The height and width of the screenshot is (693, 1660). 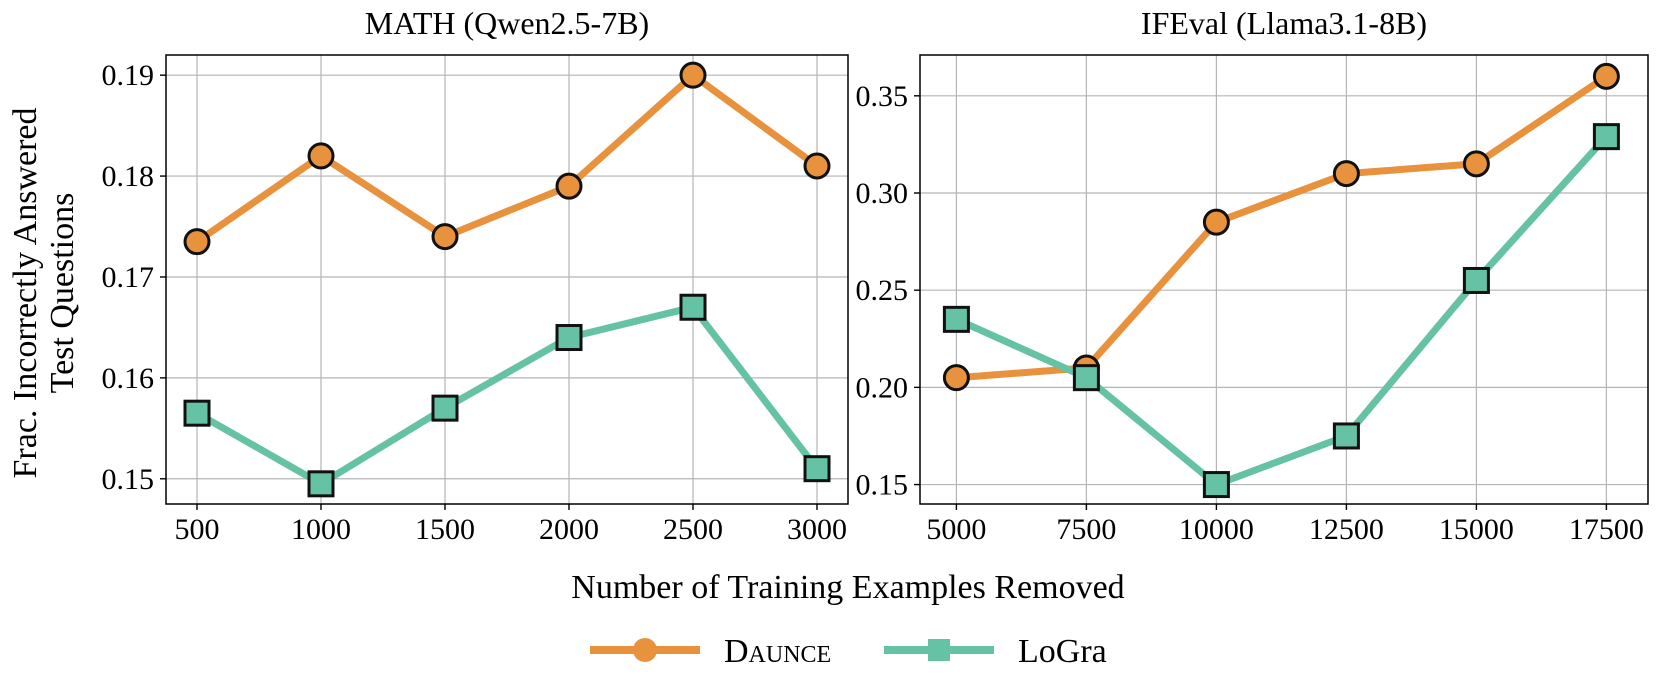 I want to click on series-line-logra, so click(x=507, y=395).